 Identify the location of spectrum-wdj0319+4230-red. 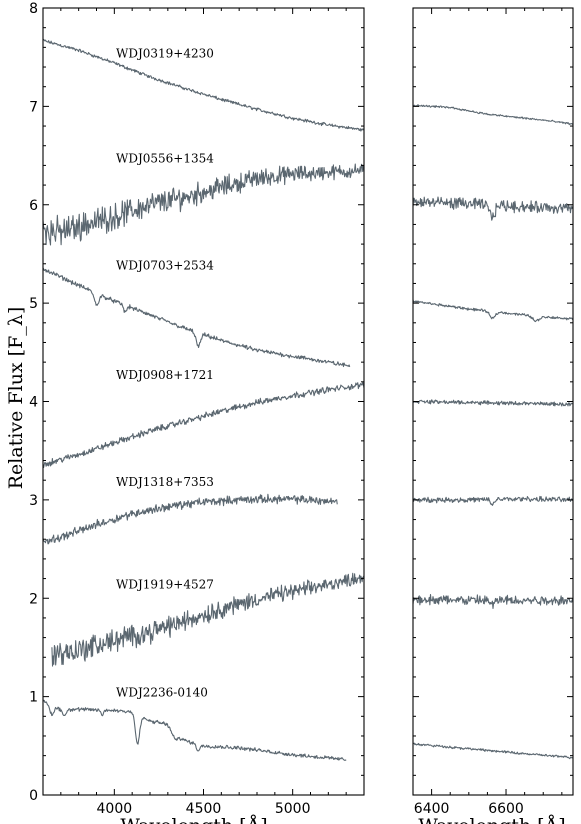
(493, 115).